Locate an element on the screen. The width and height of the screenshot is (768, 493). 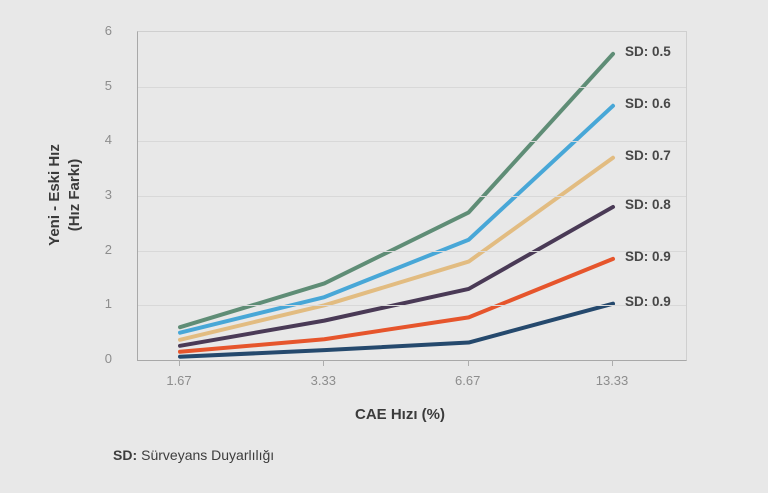
y-tick-label: 5 is located at coordinates (108, 85).